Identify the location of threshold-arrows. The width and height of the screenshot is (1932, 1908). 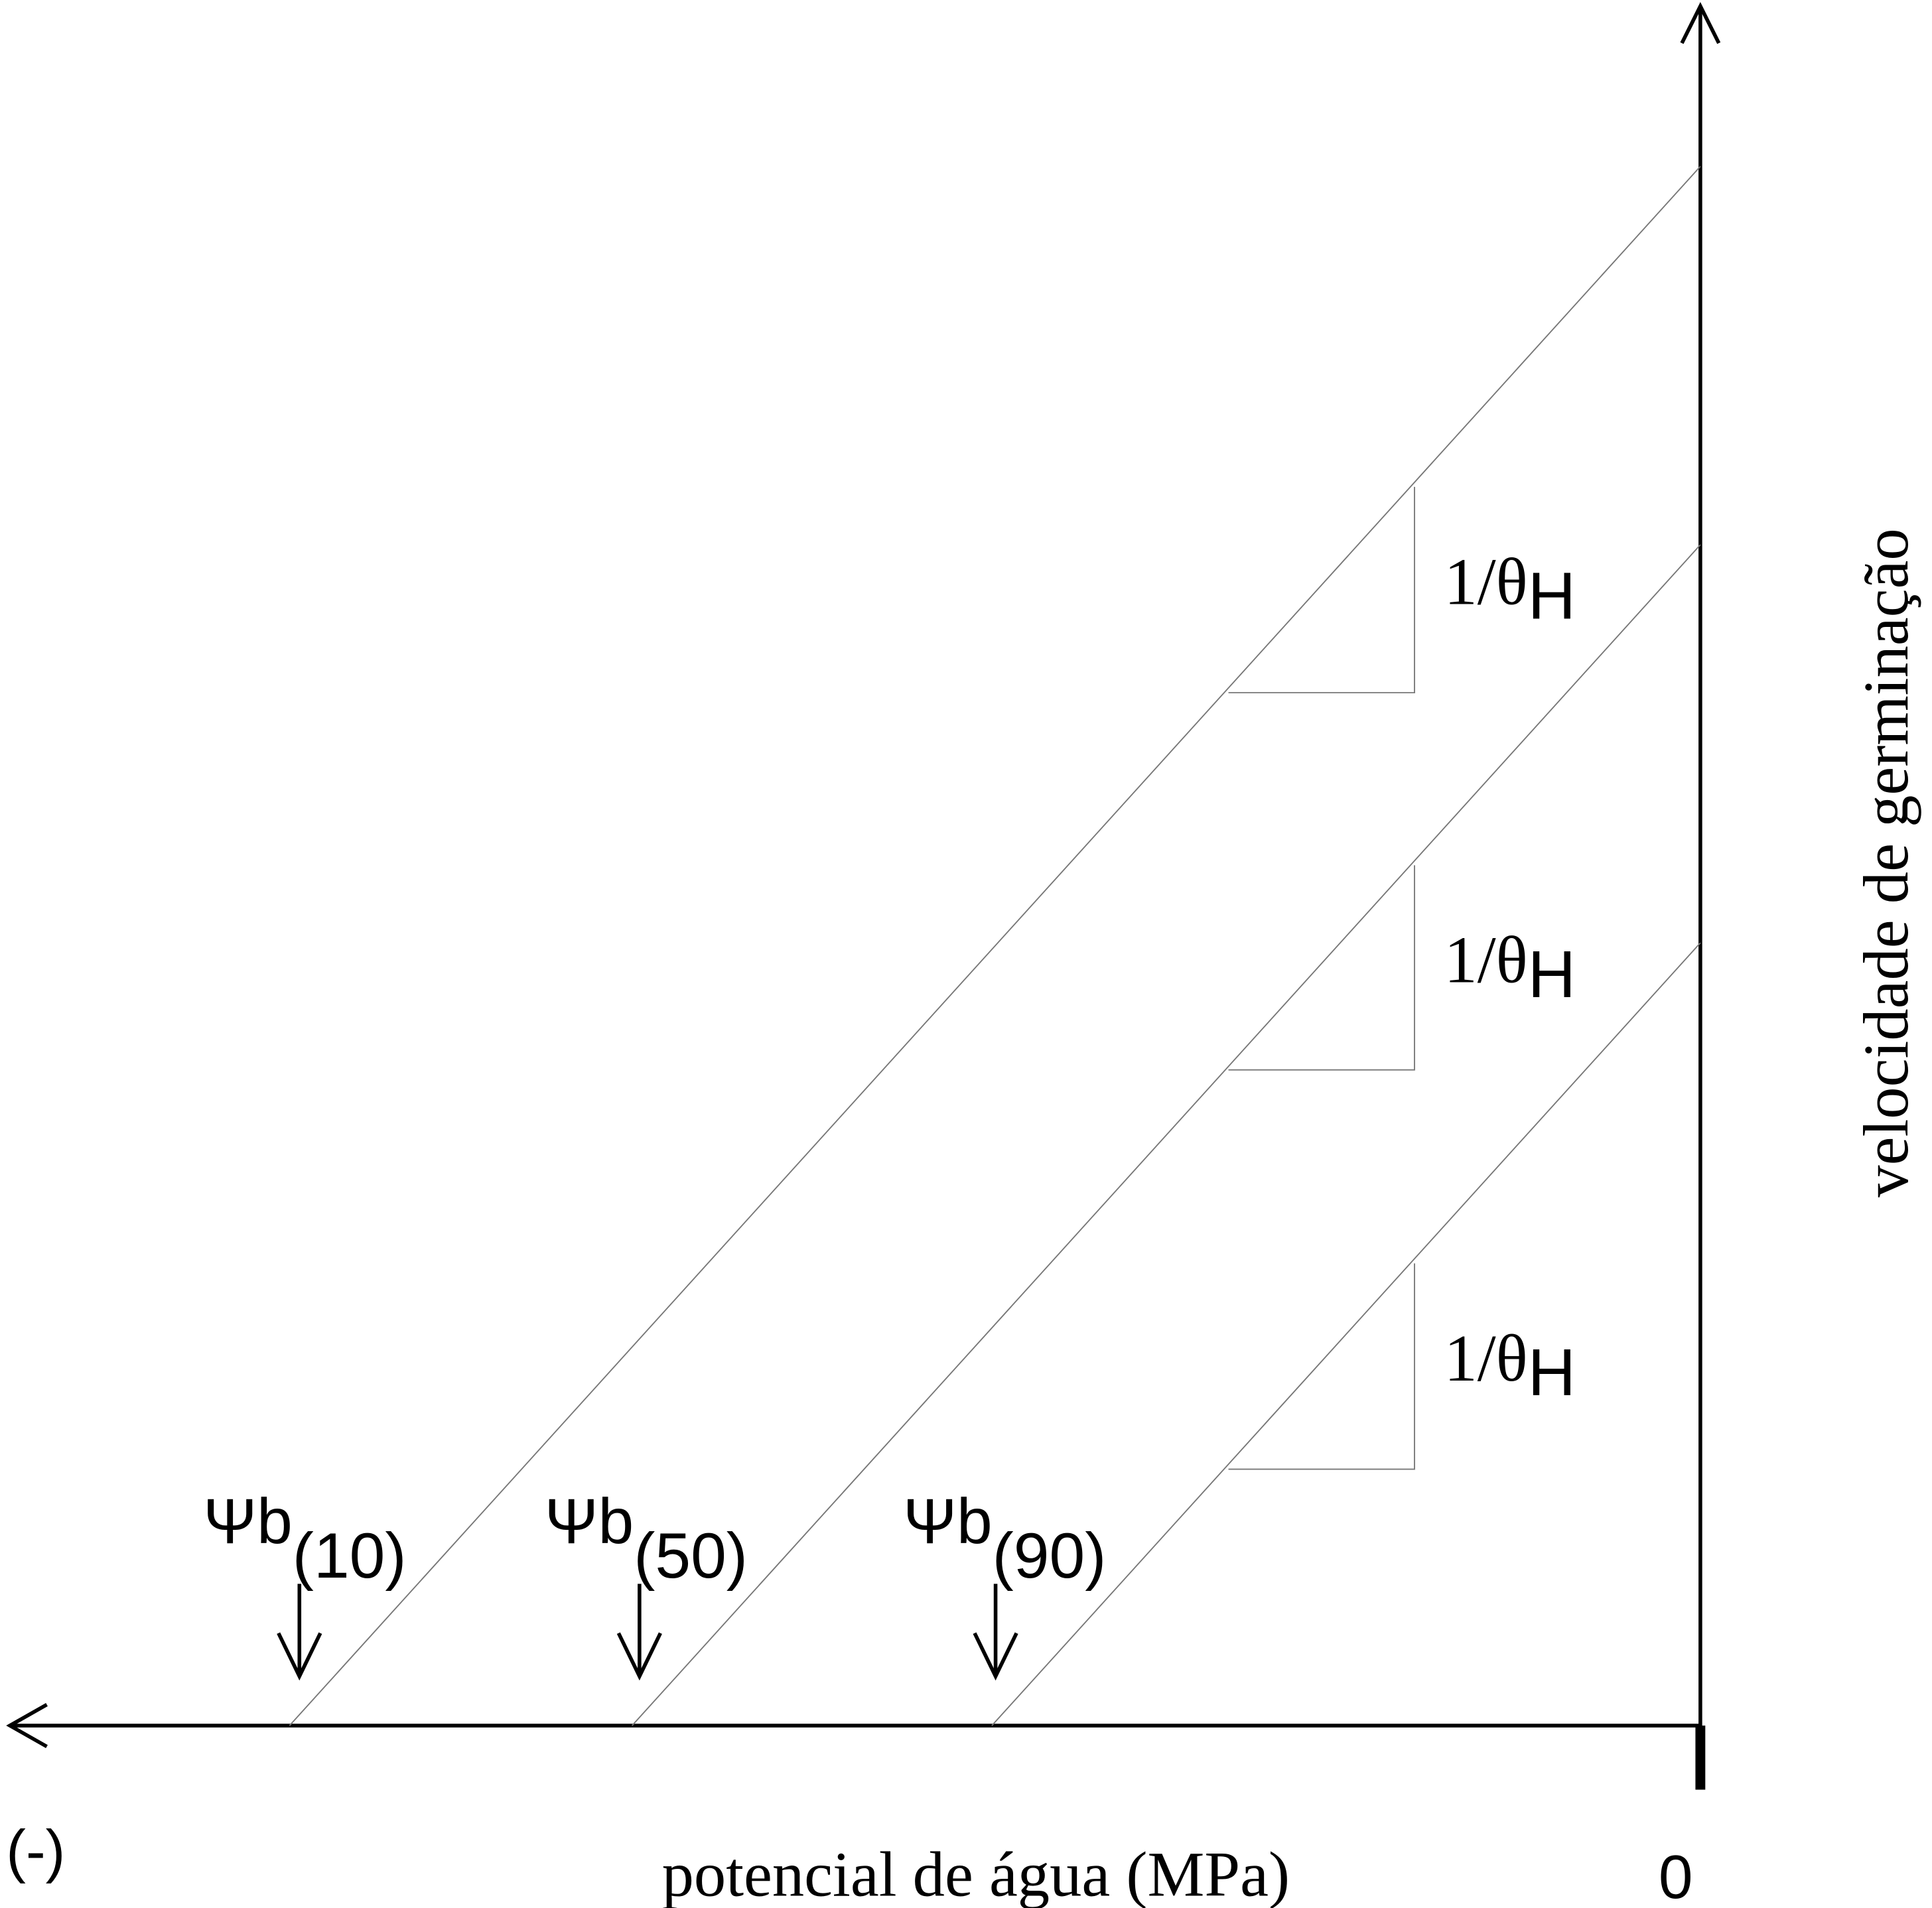
(647, 1632).